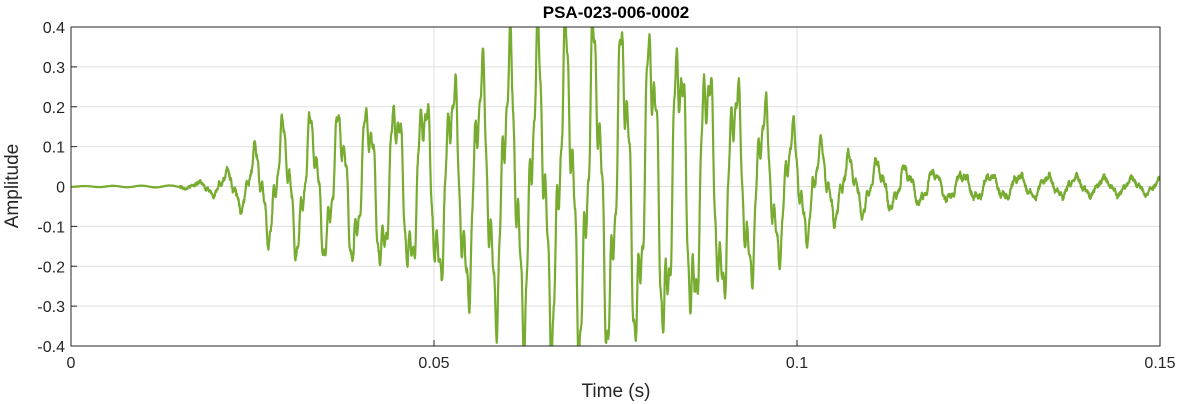 The height and width of the screenshot is (404, 1182). I want to click on y-tick-label: -0.3, so click(51, 307).